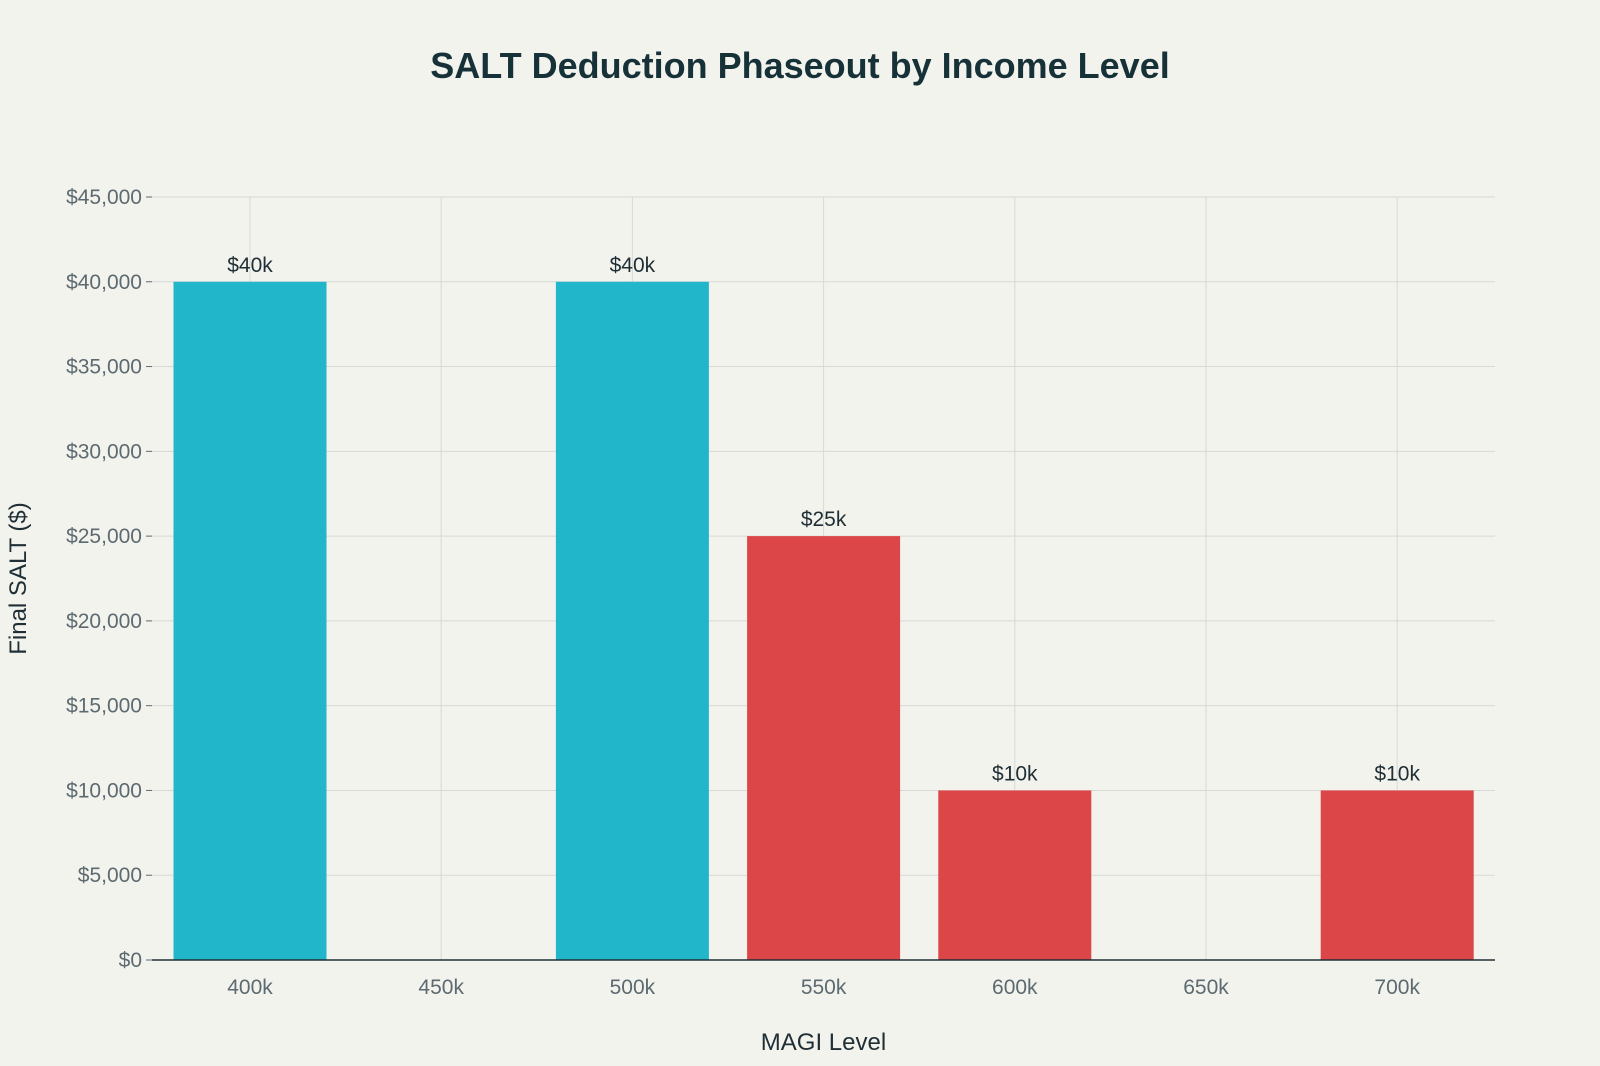  Describe the element at coordinates (1206, 987) in the screenshot. I see `x-tick-label: 650k` at that location.